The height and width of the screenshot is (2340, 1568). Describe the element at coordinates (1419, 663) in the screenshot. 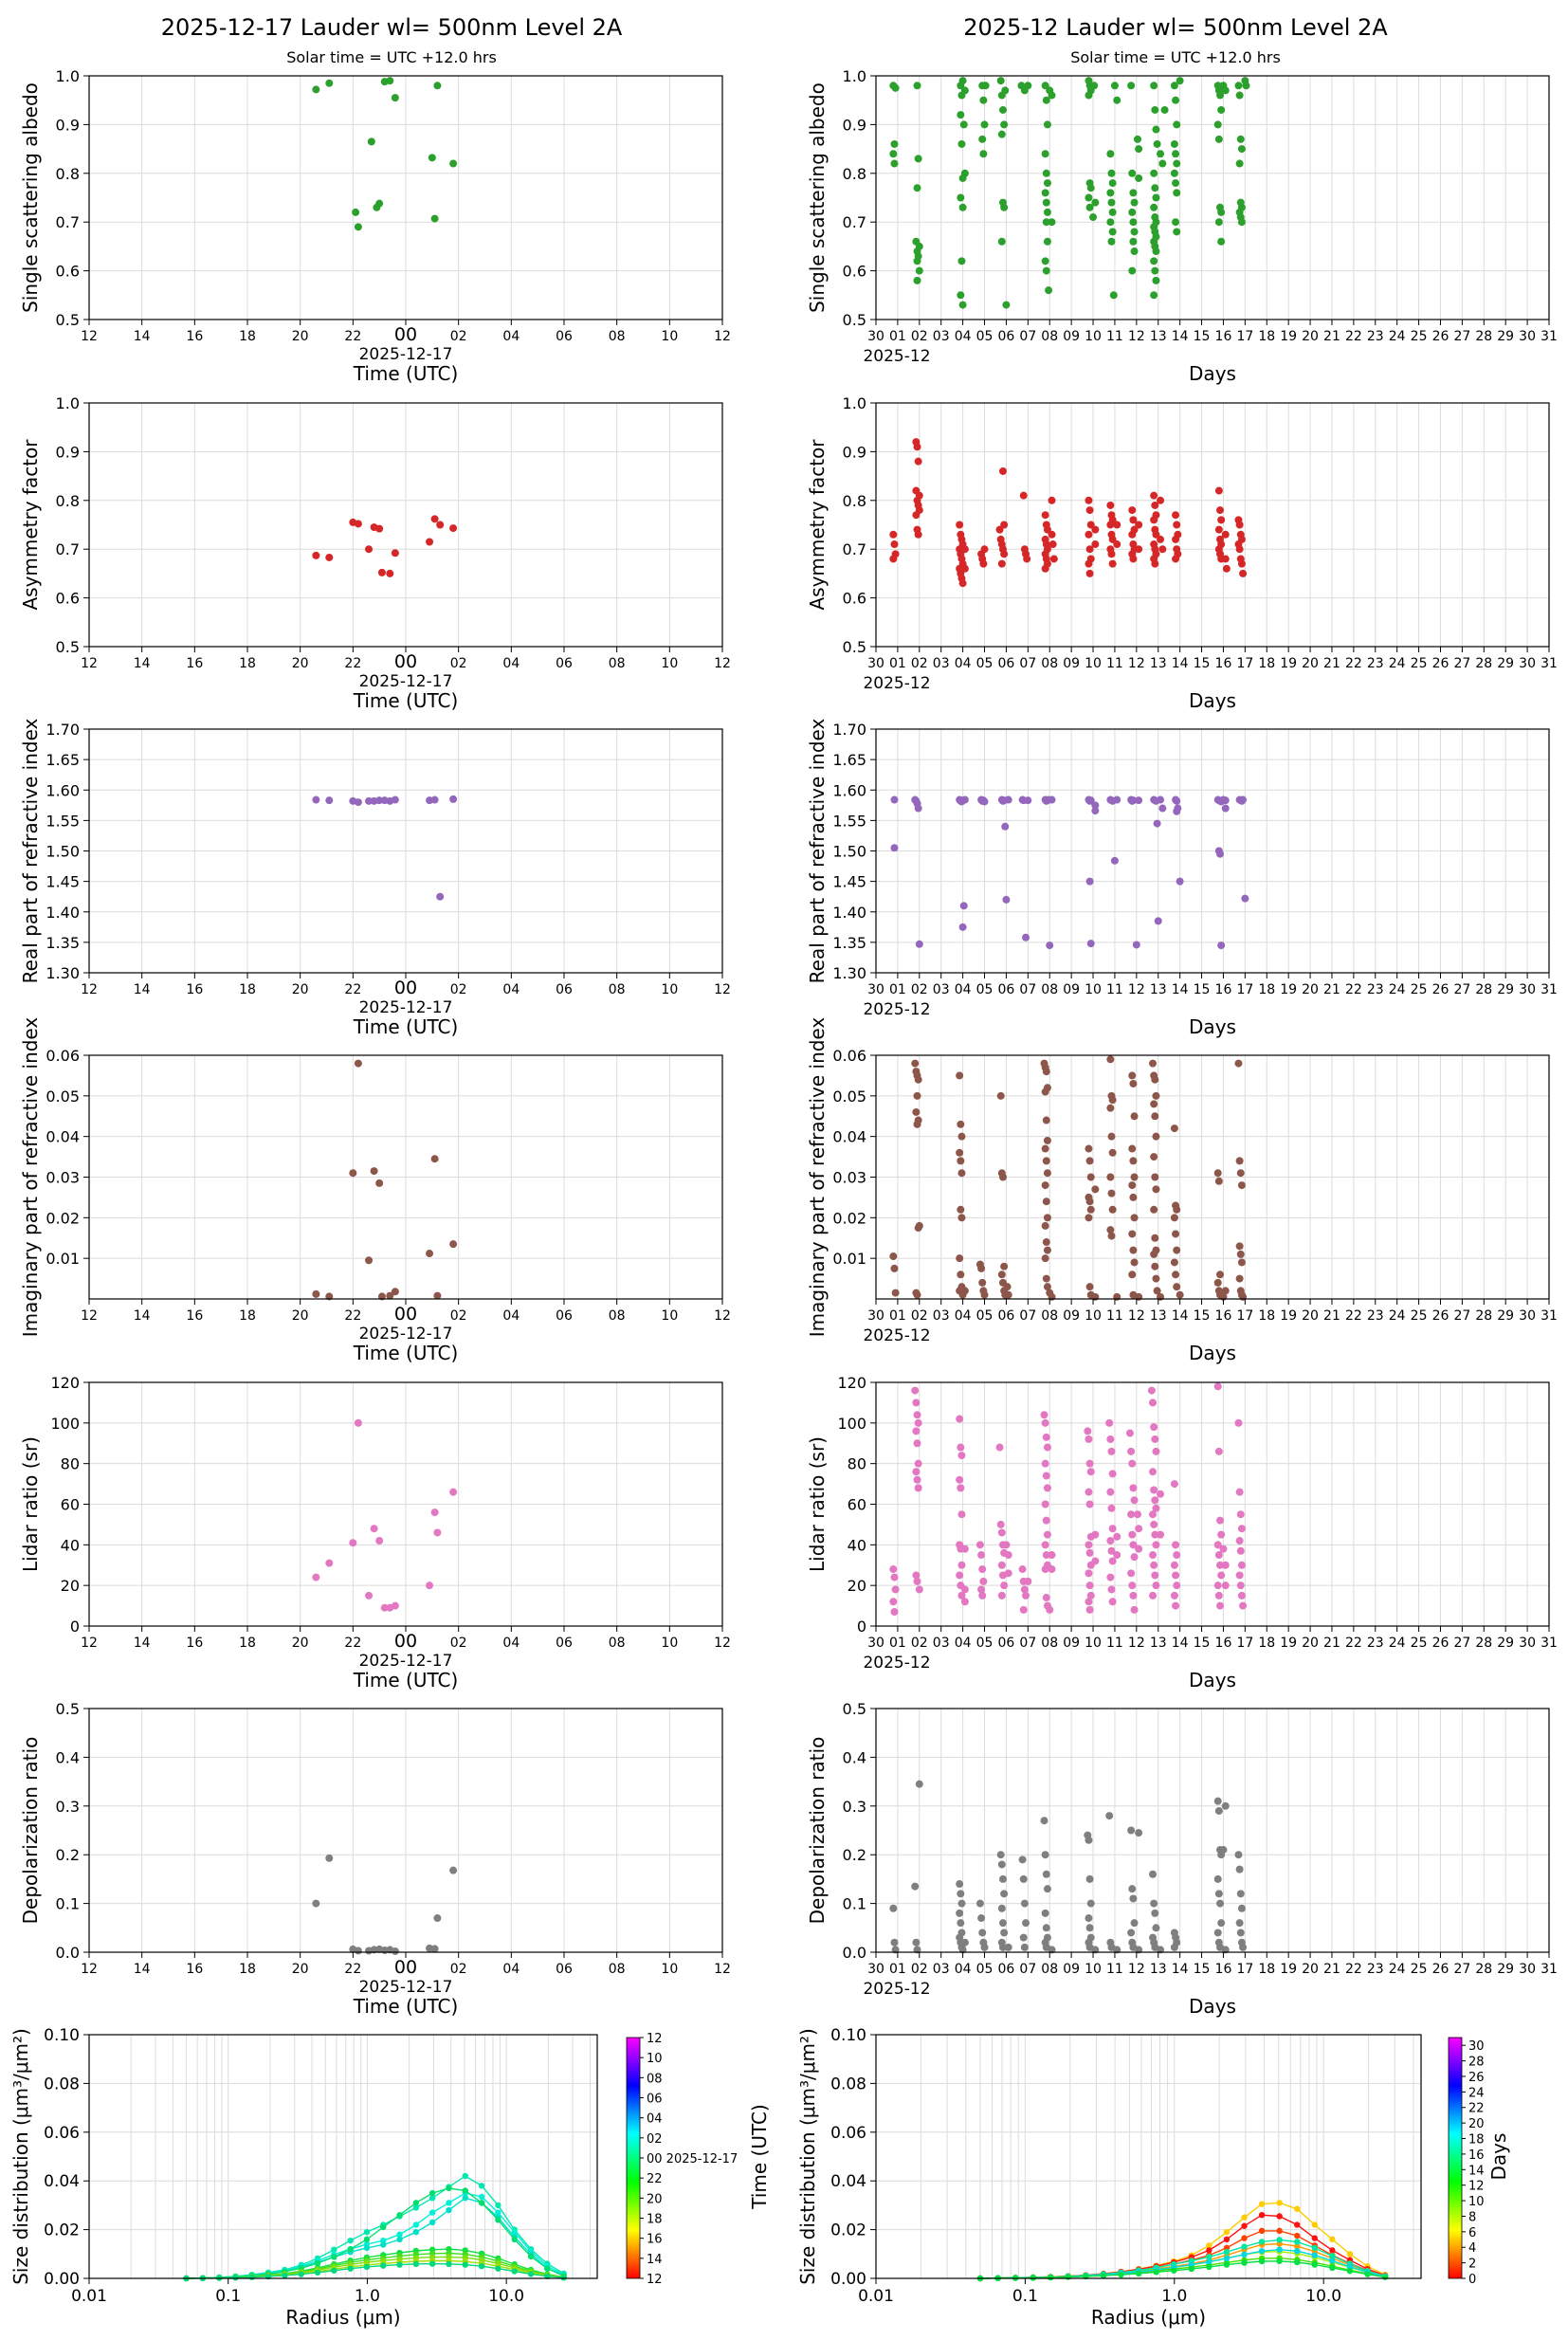

I see `monthly-asym-x-tick-label: 25` at that location.